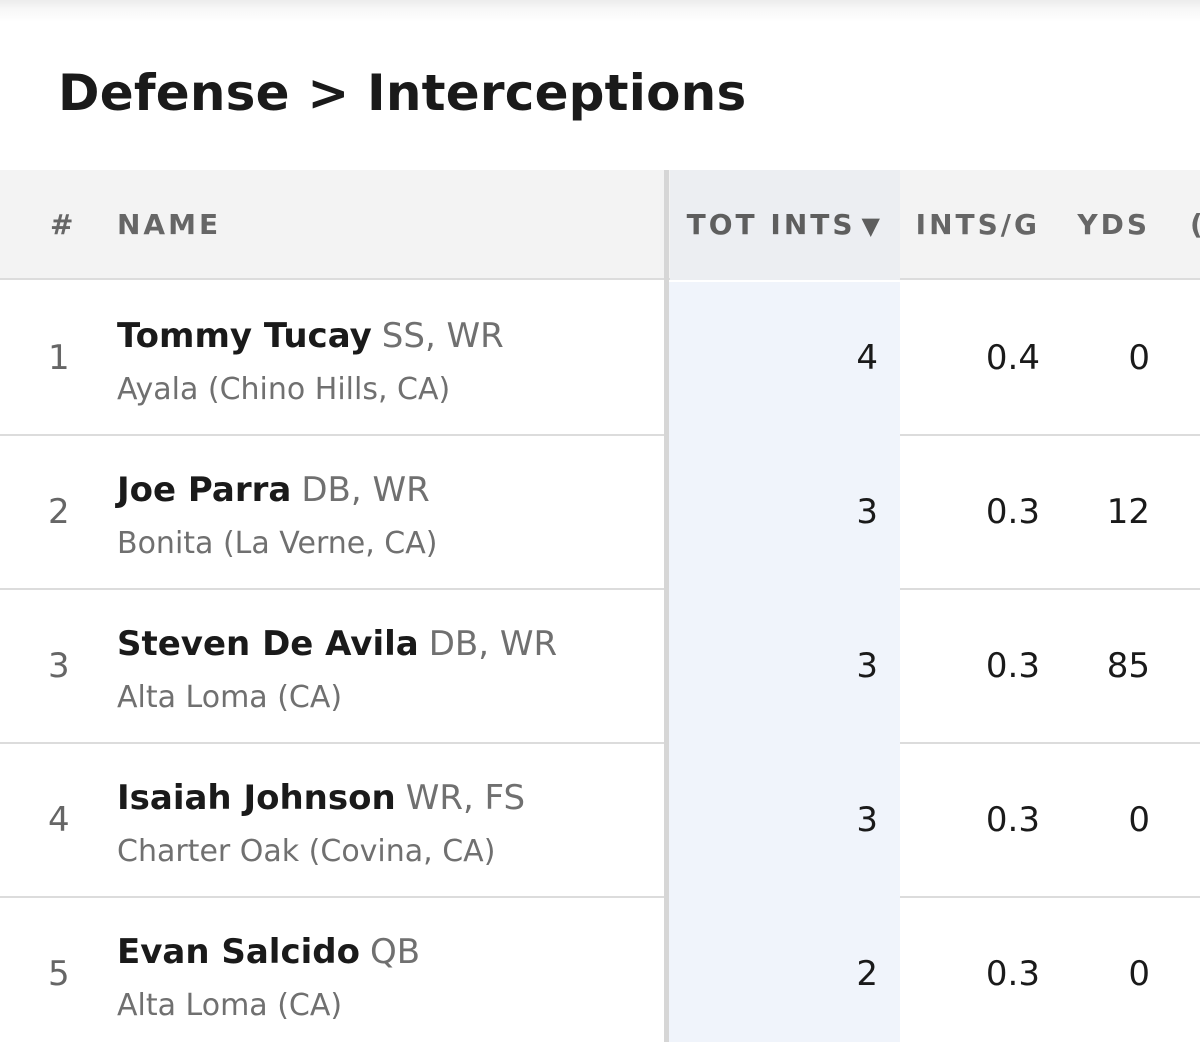 Image resolution: width=1200 pixels, height=1042 pixels. Describe the element at coordinates (268, 644) in the screenshot. I see `player-name-link: Steven De Avila` at that location.